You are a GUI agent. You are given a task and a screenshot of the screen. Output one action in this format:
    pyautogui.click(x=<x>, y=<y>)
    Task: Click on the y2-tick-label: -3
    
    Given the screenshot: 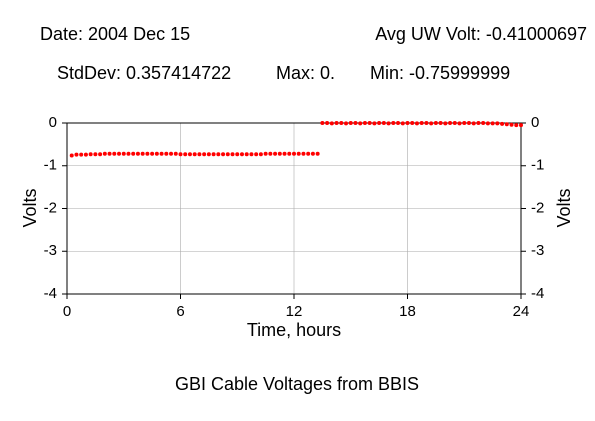 What is the action you would take?
    pyautogui.click(x=537, y=250)
    